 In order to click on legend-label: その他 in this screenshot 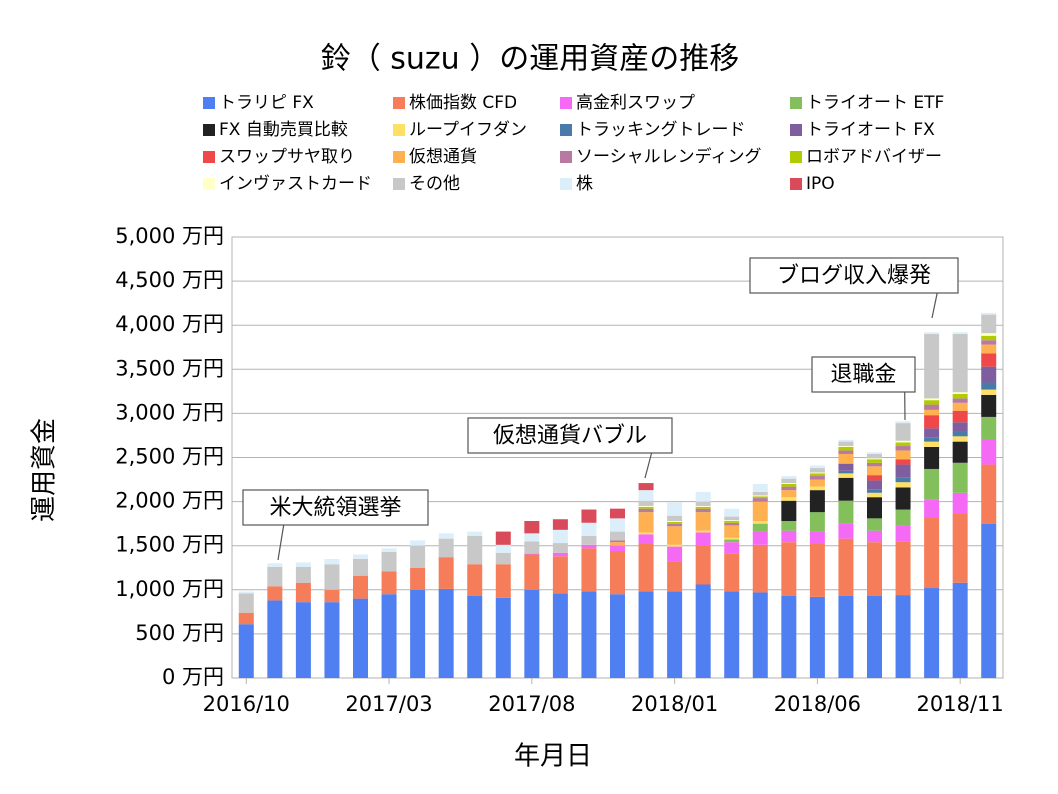, I will do `click(434, 184)`.